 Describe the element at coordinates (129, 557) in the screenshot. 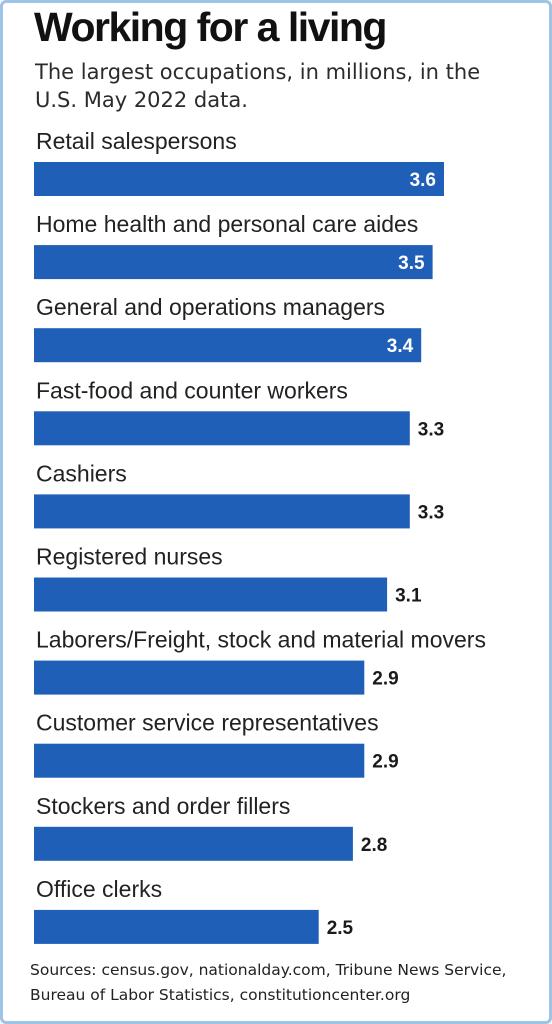

I see `category-label: Registered nurses` at that location.